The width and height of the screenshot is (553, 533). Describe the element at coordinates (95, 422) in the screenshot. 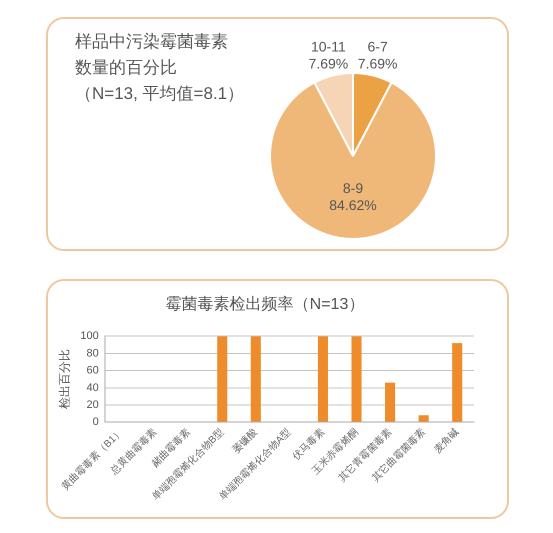

I see `y-tick-label: 0` at that location.